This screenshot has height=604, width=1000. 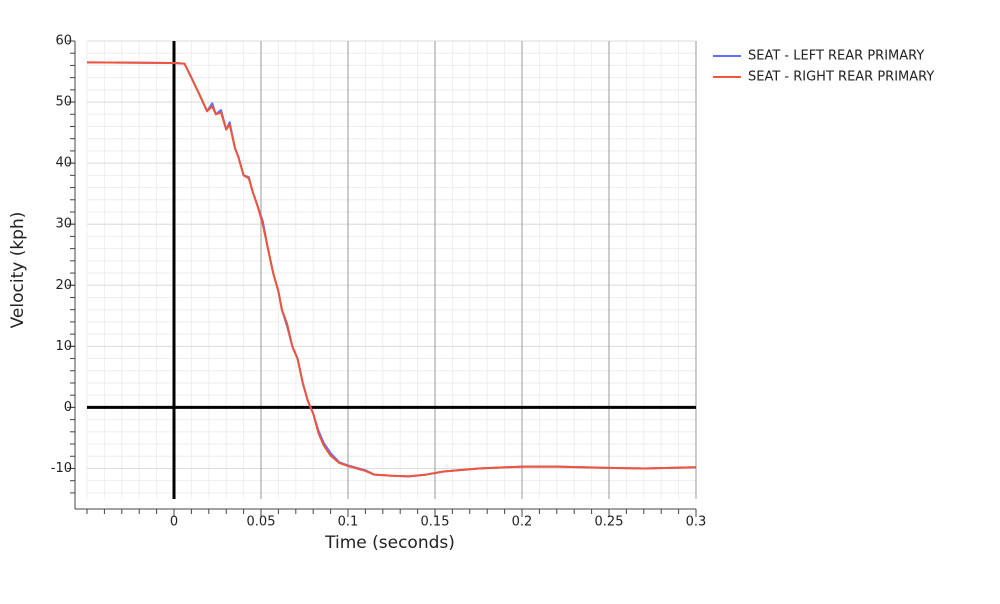 What do you see at coordinates (63, 41) in the screenshot?
I see `y-tick-label: 60` at bounding box center [63, 41].